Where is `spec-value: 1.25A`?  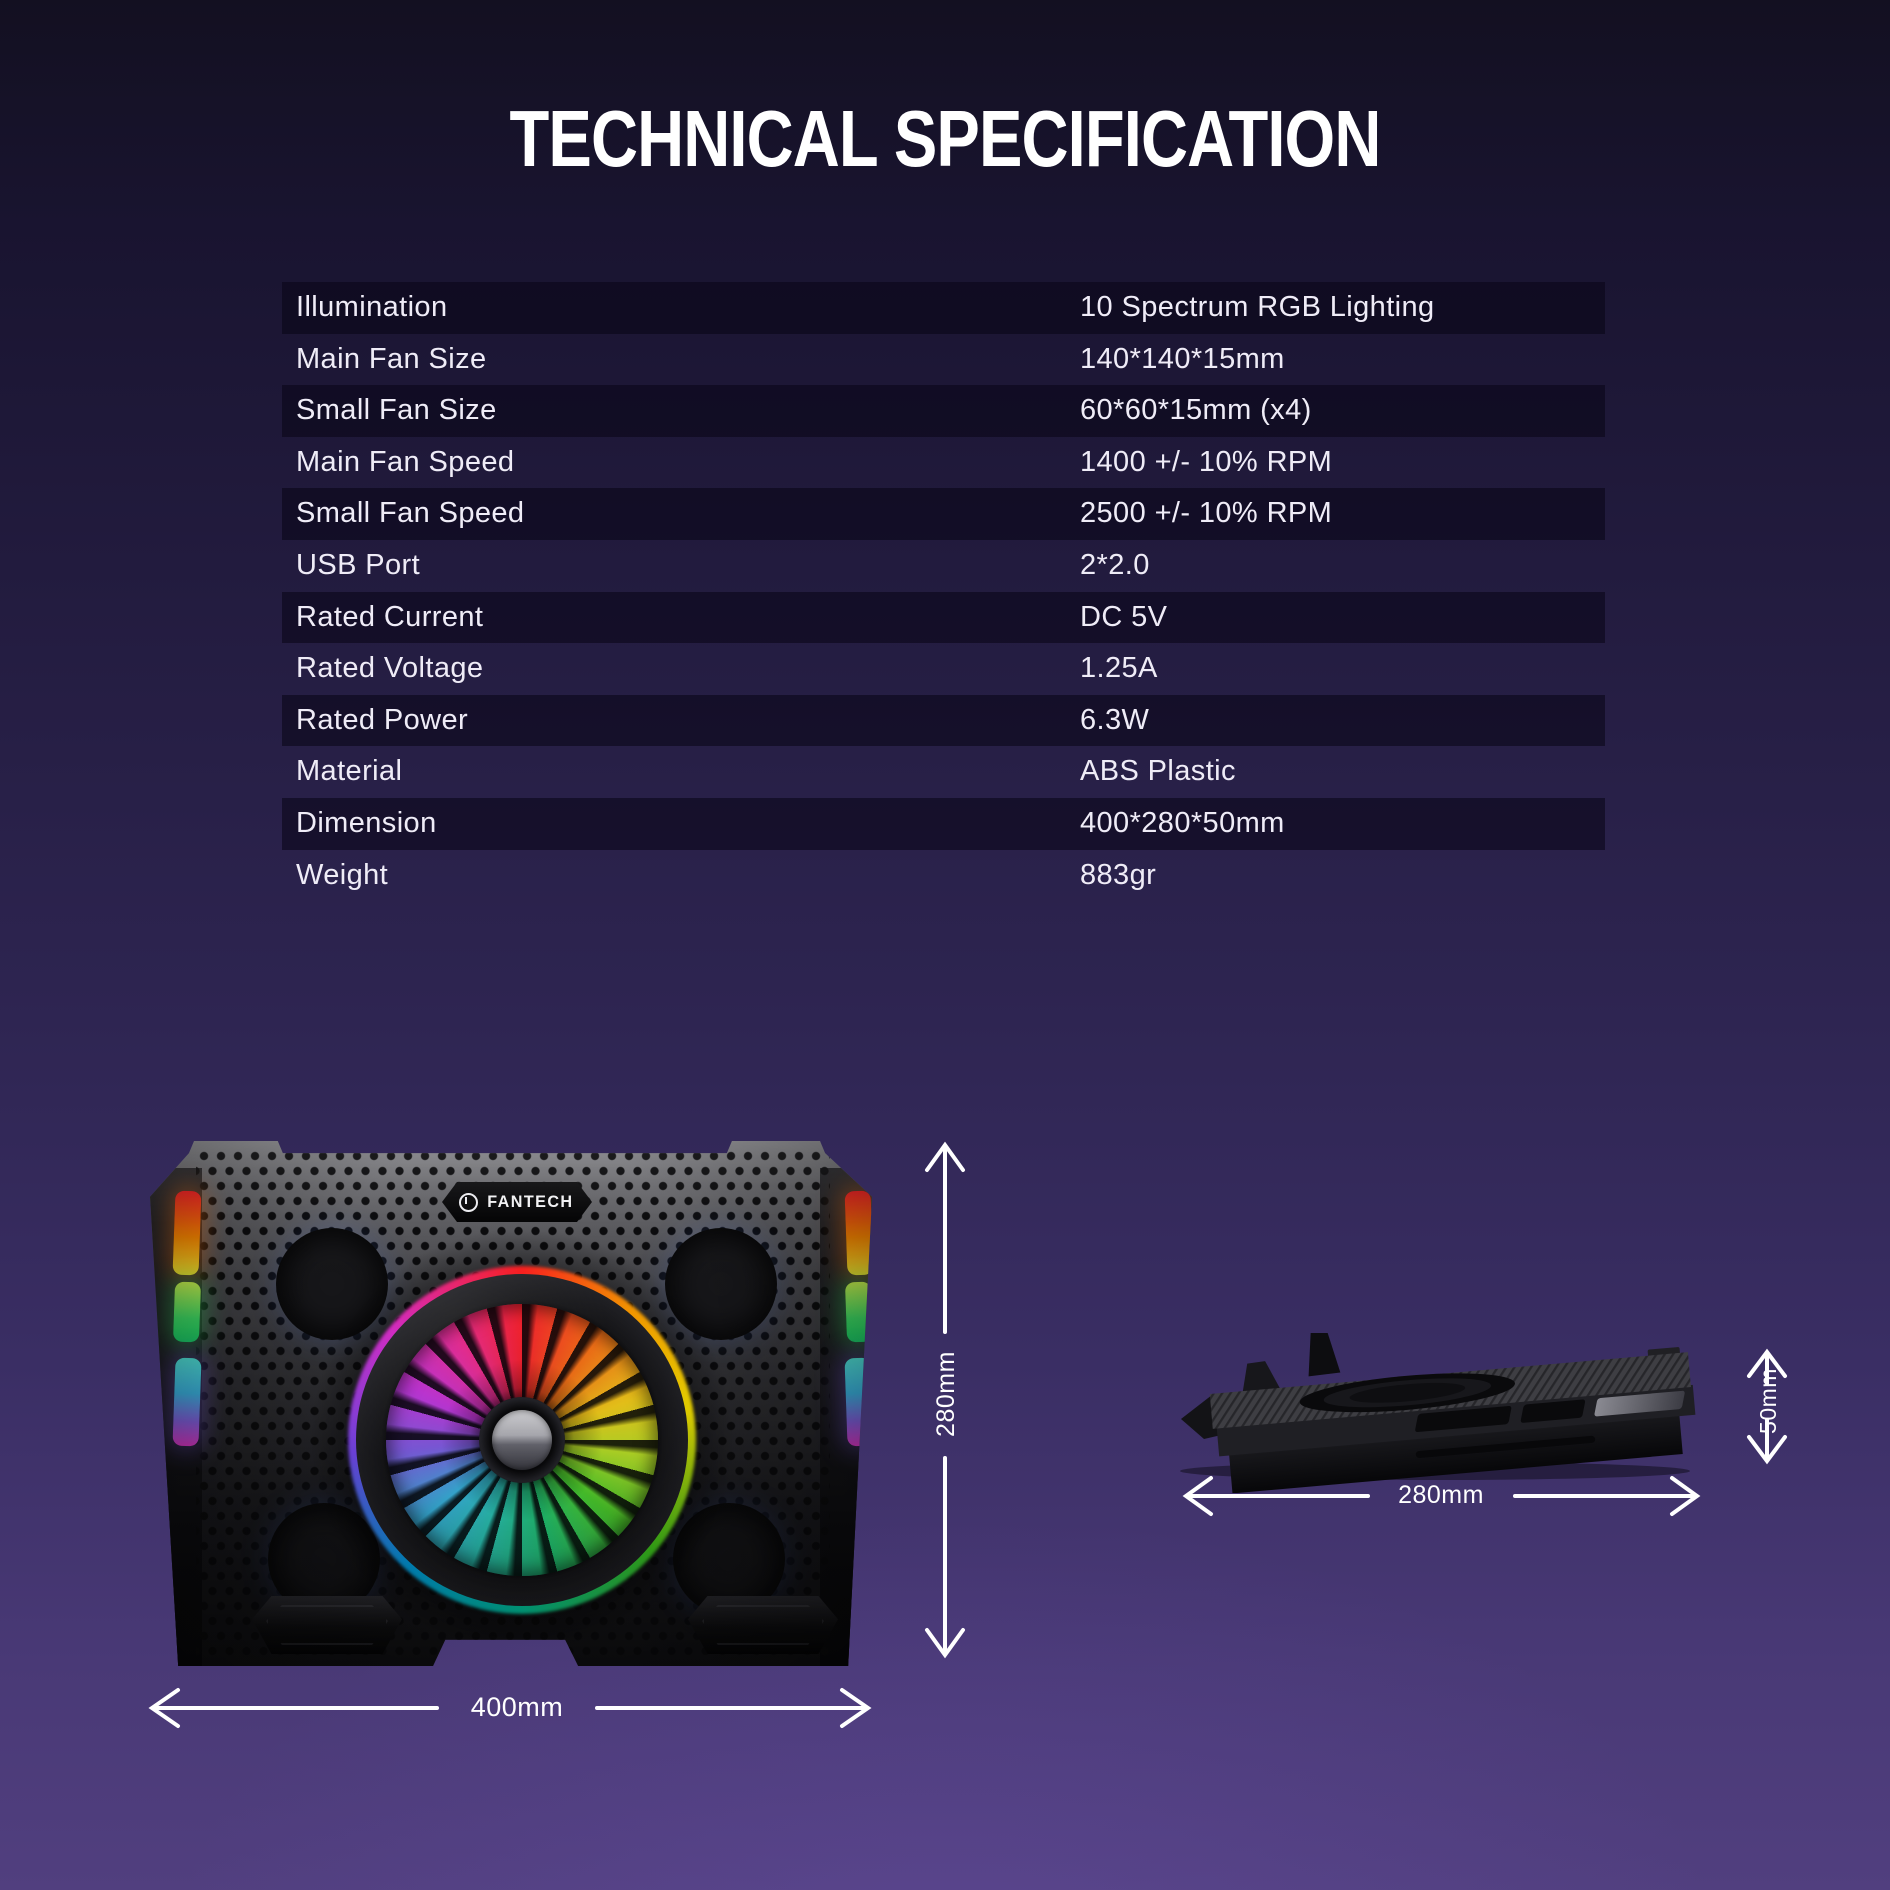 spec-value: 1.25A is located at coordinates (1119, 668).